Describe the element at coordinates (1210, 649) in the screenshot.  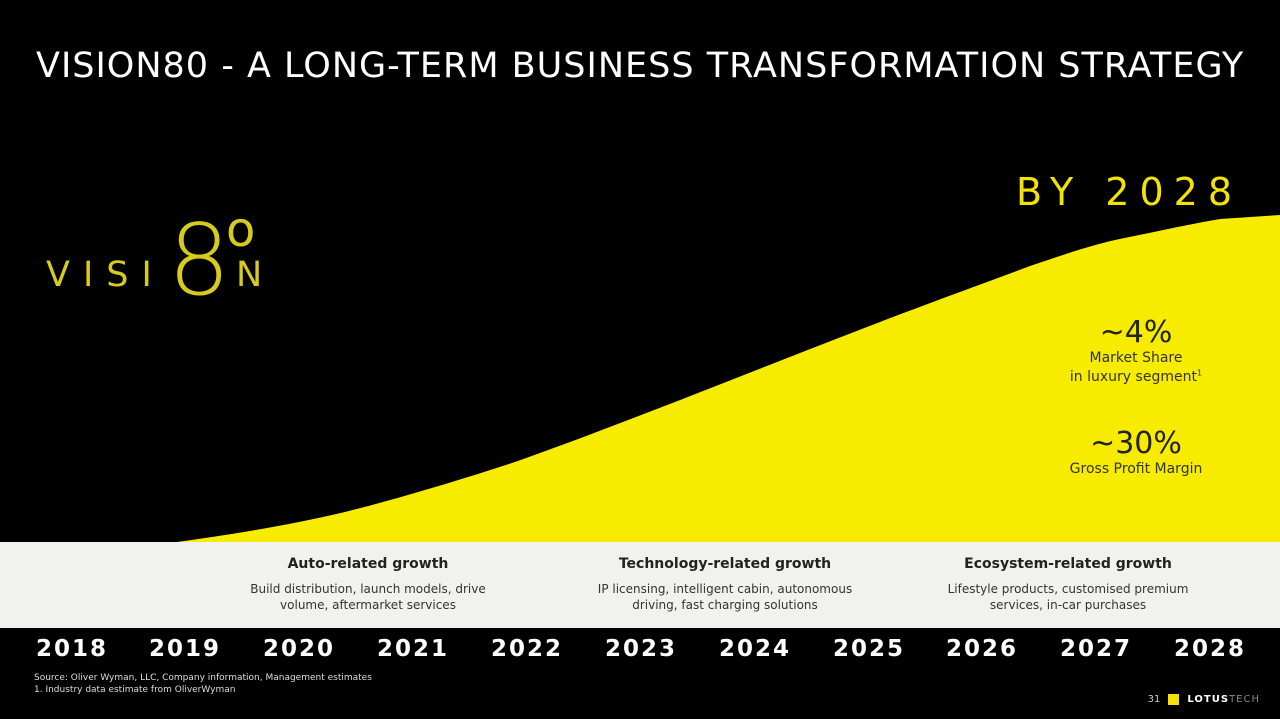
I see `year-label: 2028` at that location.